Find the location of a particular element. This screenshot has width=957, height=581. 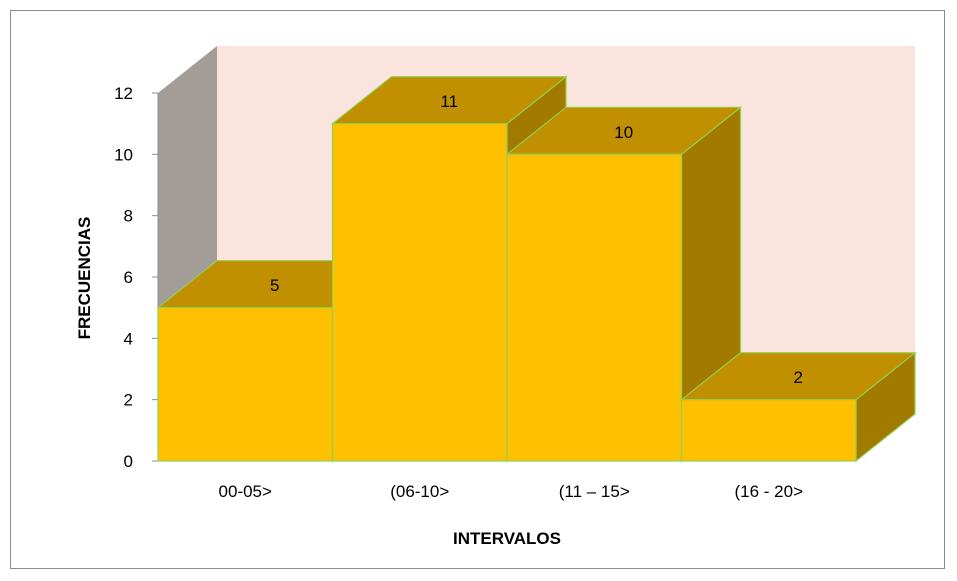

data-label: 2 is located at coordinates (798, 377).